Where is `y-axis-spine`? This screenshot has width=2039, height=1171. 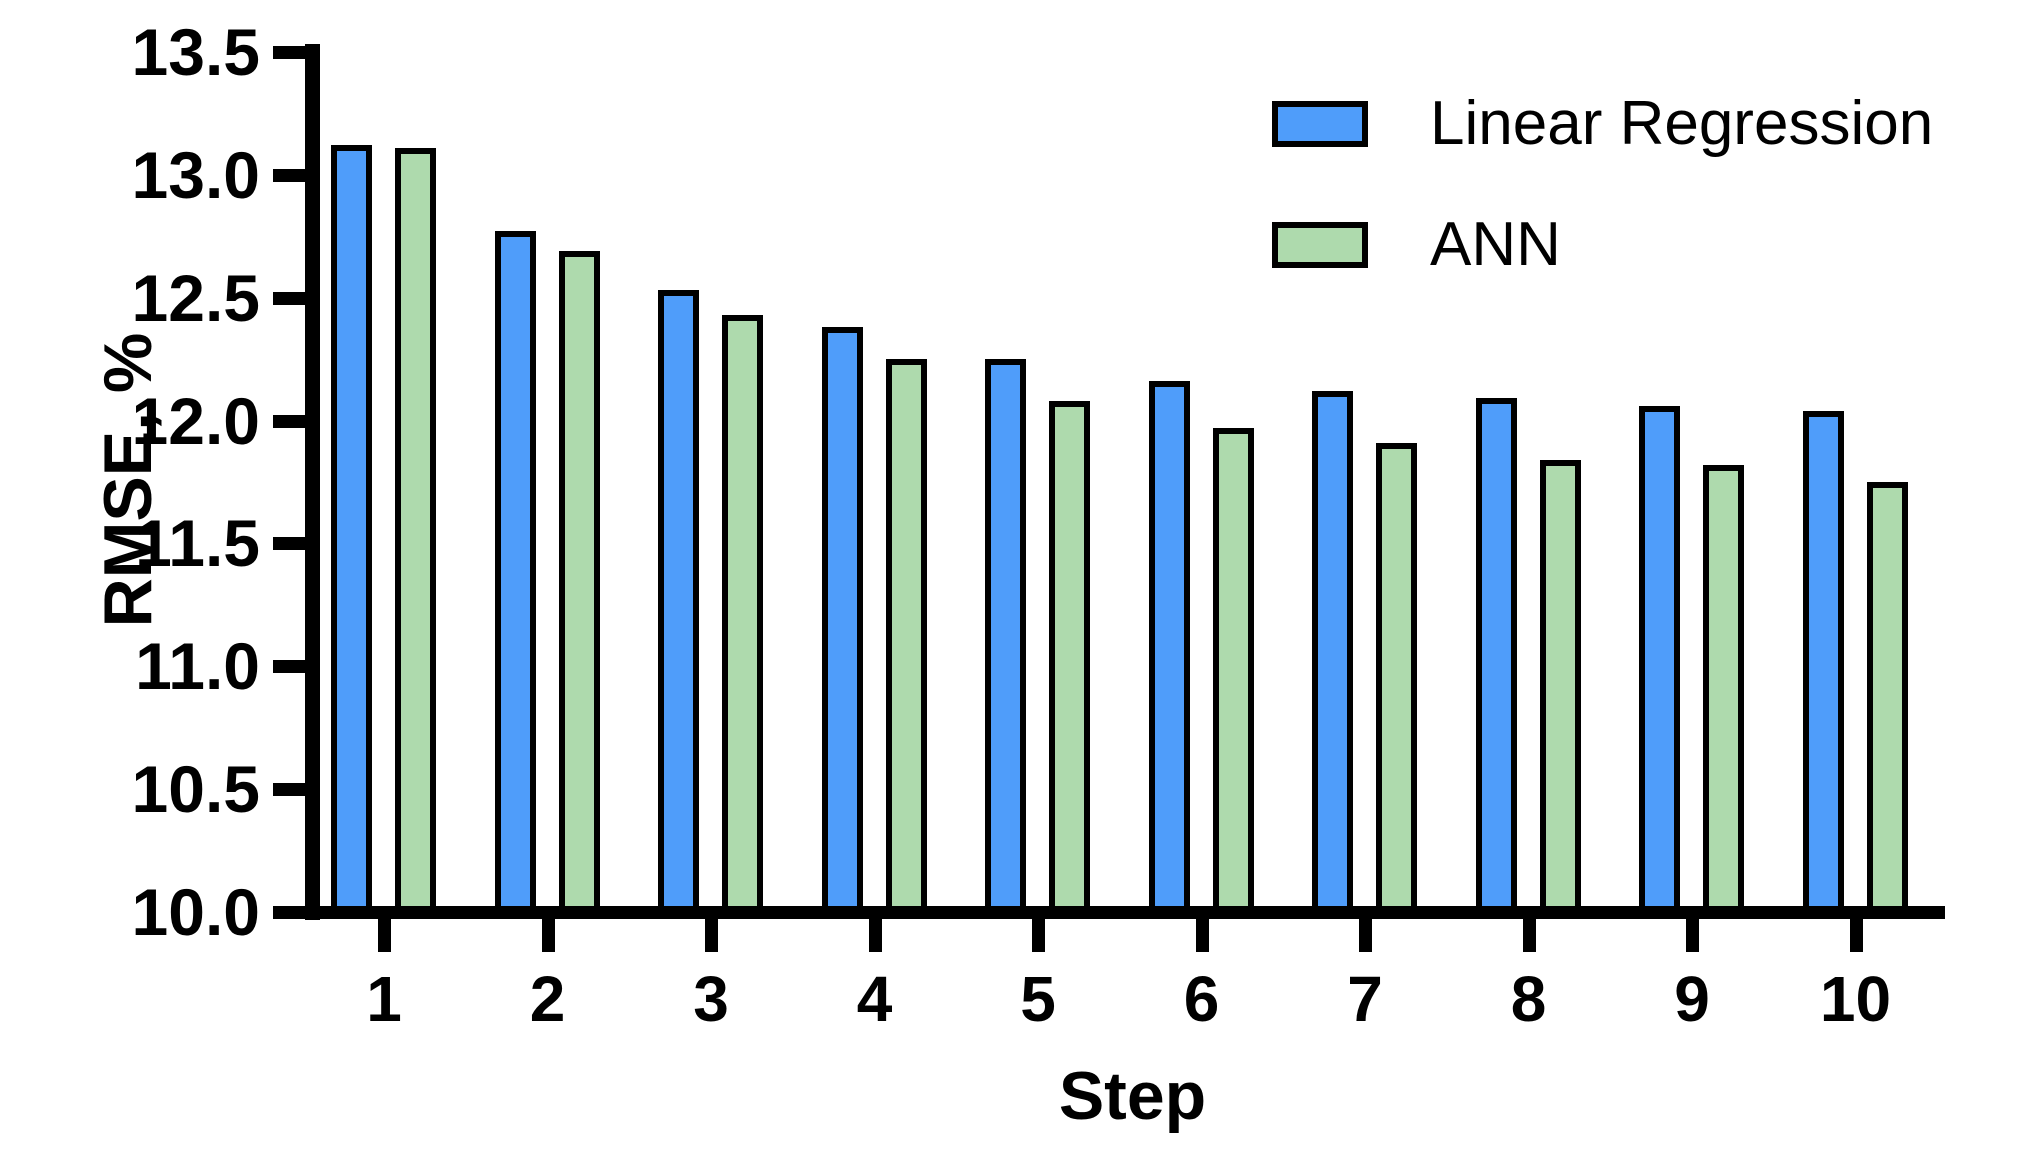
y-axis-spine is located at coordinates (312, 482).